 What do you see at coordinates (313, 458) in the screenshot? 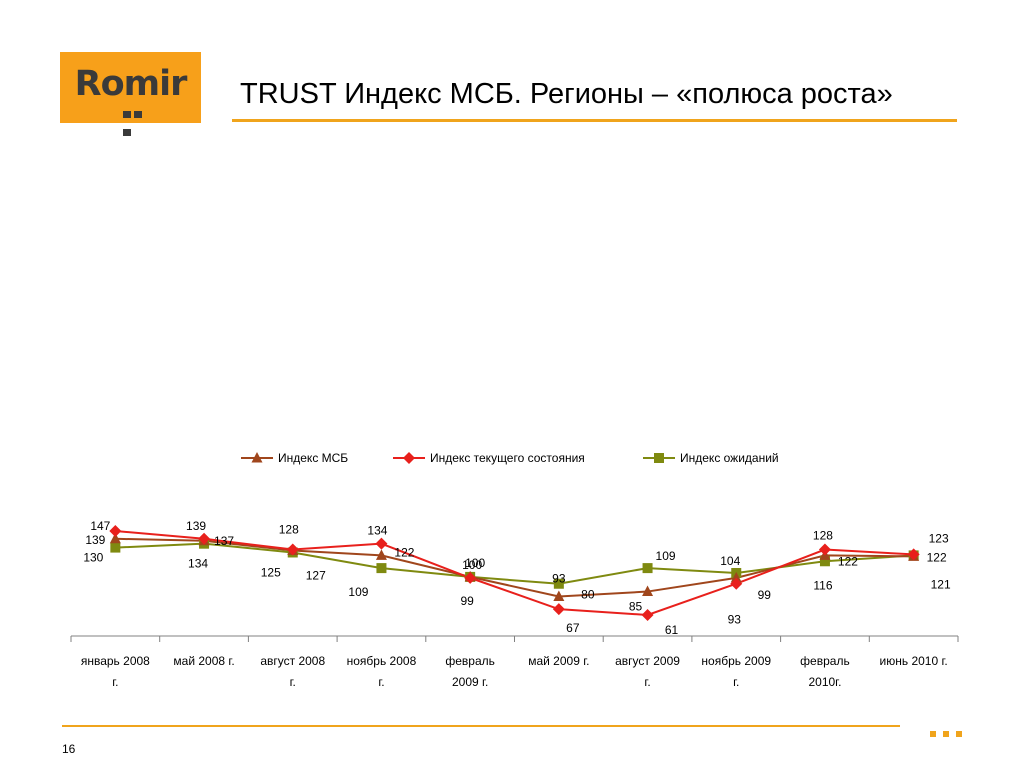
I see `legend-label: Индекс МСБ` at bounding box center [313, 458].